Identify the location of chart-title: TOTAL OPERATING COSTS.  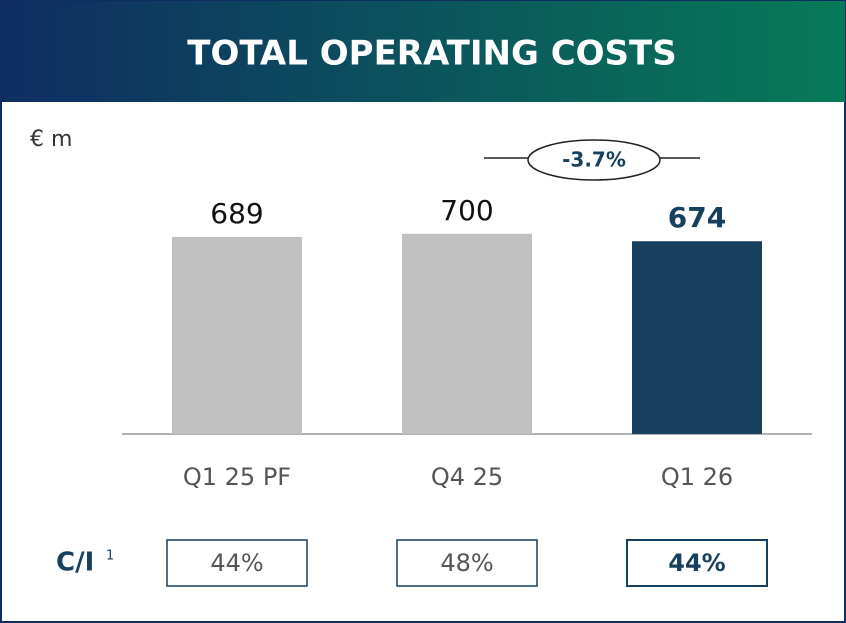
(431, 54).